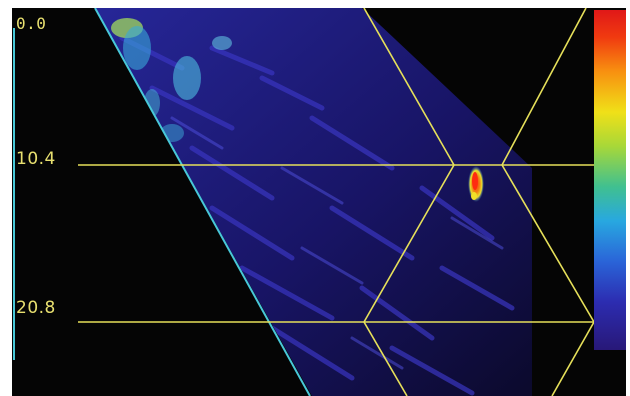 This screenshot has width=630, height=396. What do you see at coordinates (610, 180) in the screenshot?
I see `color-scale-bar` at bounding box center [610, 180].